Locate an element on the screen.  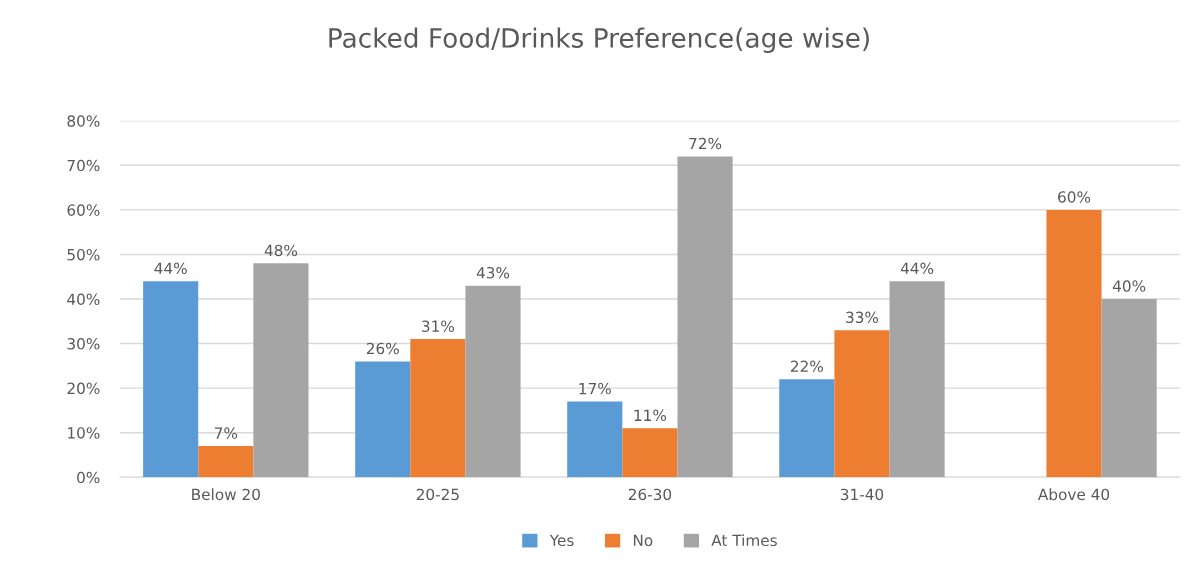
y-tick-label: 70% is located at coordinates (83, 165).